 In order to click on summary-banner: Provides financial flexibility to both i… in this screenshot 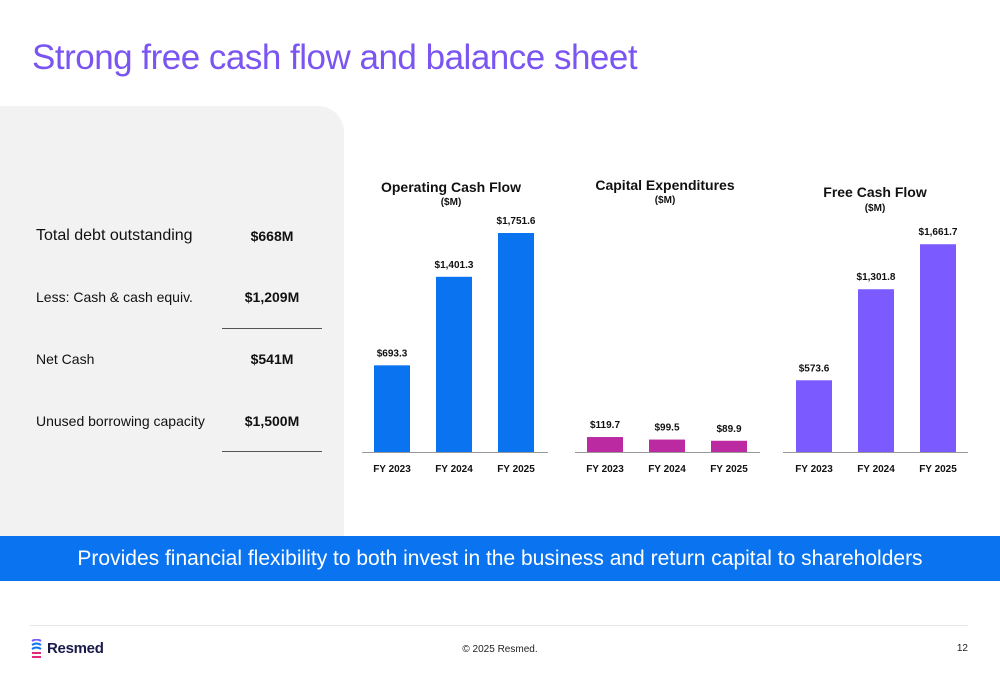, I will do `click(500, 558)`.